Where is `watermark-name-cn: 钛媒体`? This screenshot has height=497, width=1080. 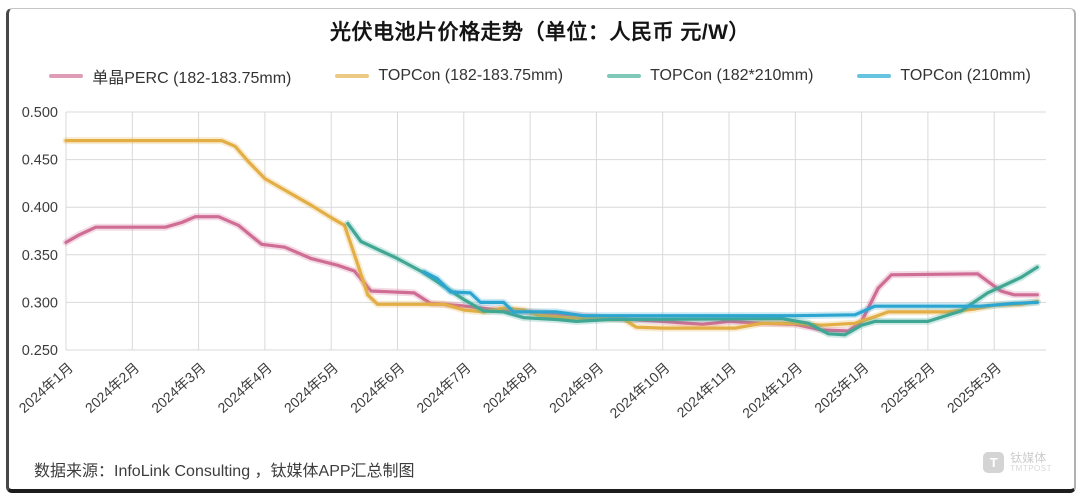
watermark-name-cn: 钛媒体 is located at coordinates (1028, 458).